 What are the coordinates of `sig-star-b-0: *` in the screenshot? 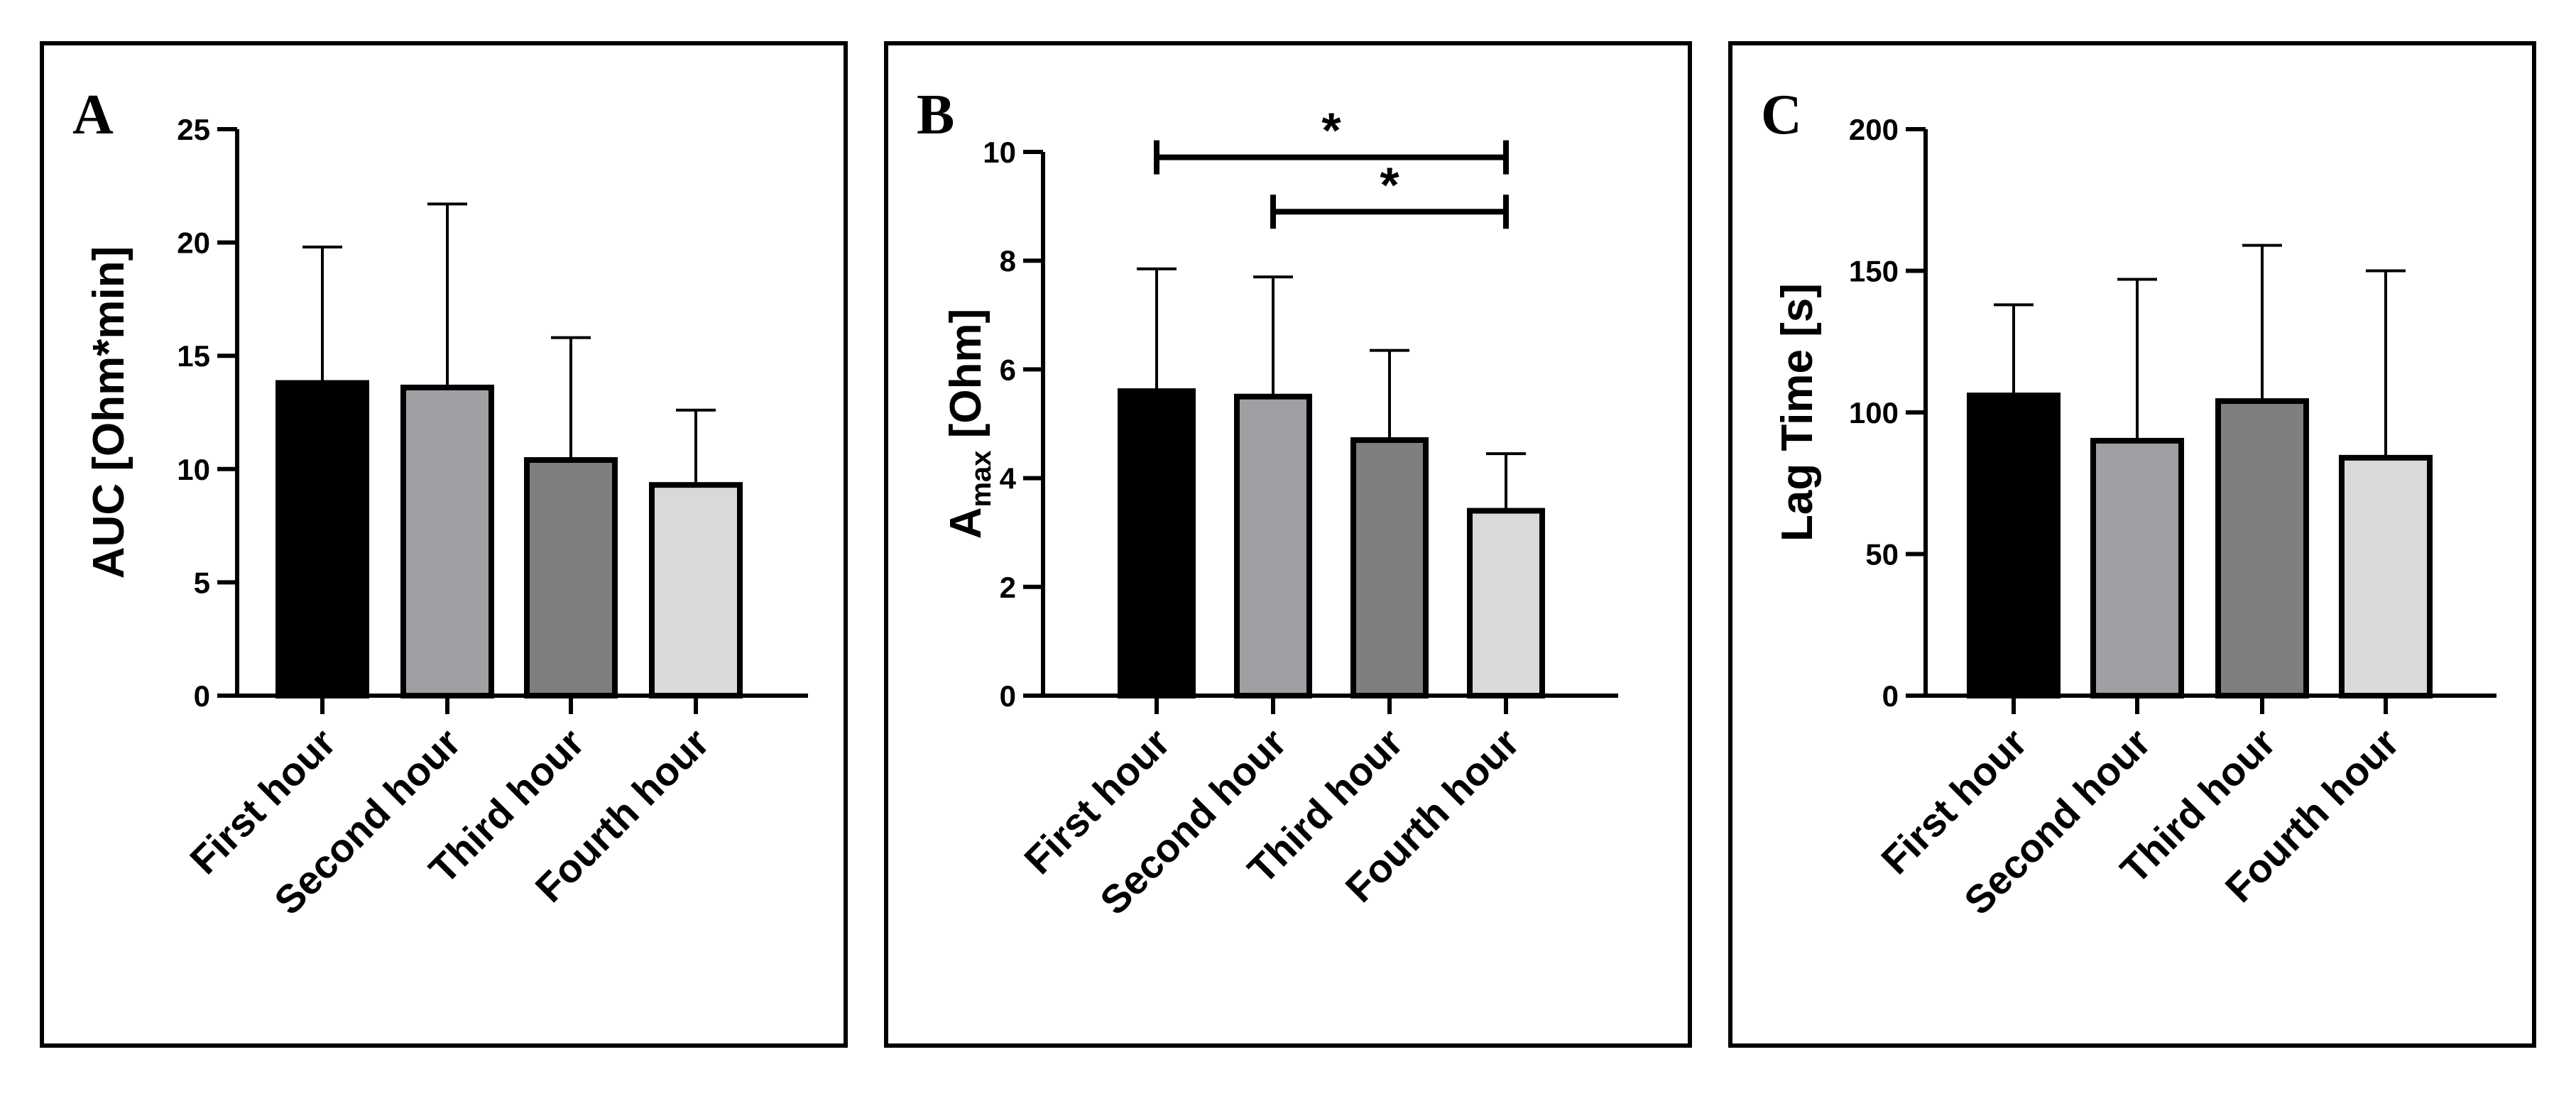 It's located at (1331, 130).